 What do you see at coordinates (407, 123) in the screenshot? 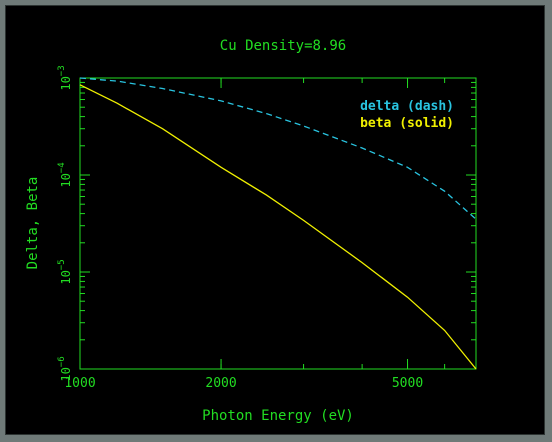
I see `legend-entry-beta: beta (solid)` at bounding box center [407, 123].